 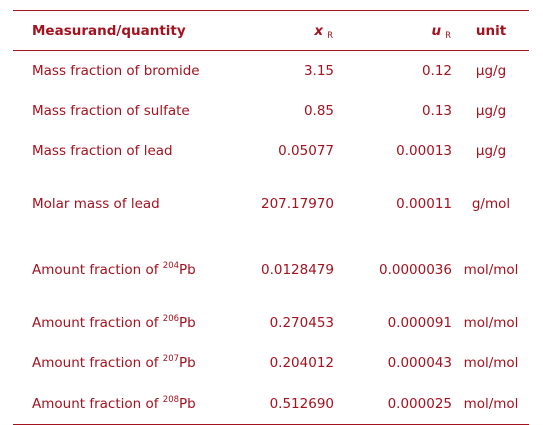 What do you see at coordinates (424, 151) in the screenshot?
I see `row-u-value: 0.00013` at bounding box center [424, 151].